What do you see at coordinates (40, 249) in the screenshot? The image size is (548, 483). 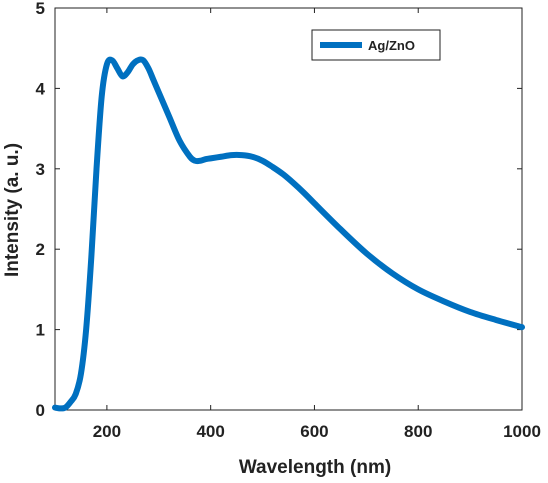 I see `y-tick-label: 2` at bounding box center [40, 249].